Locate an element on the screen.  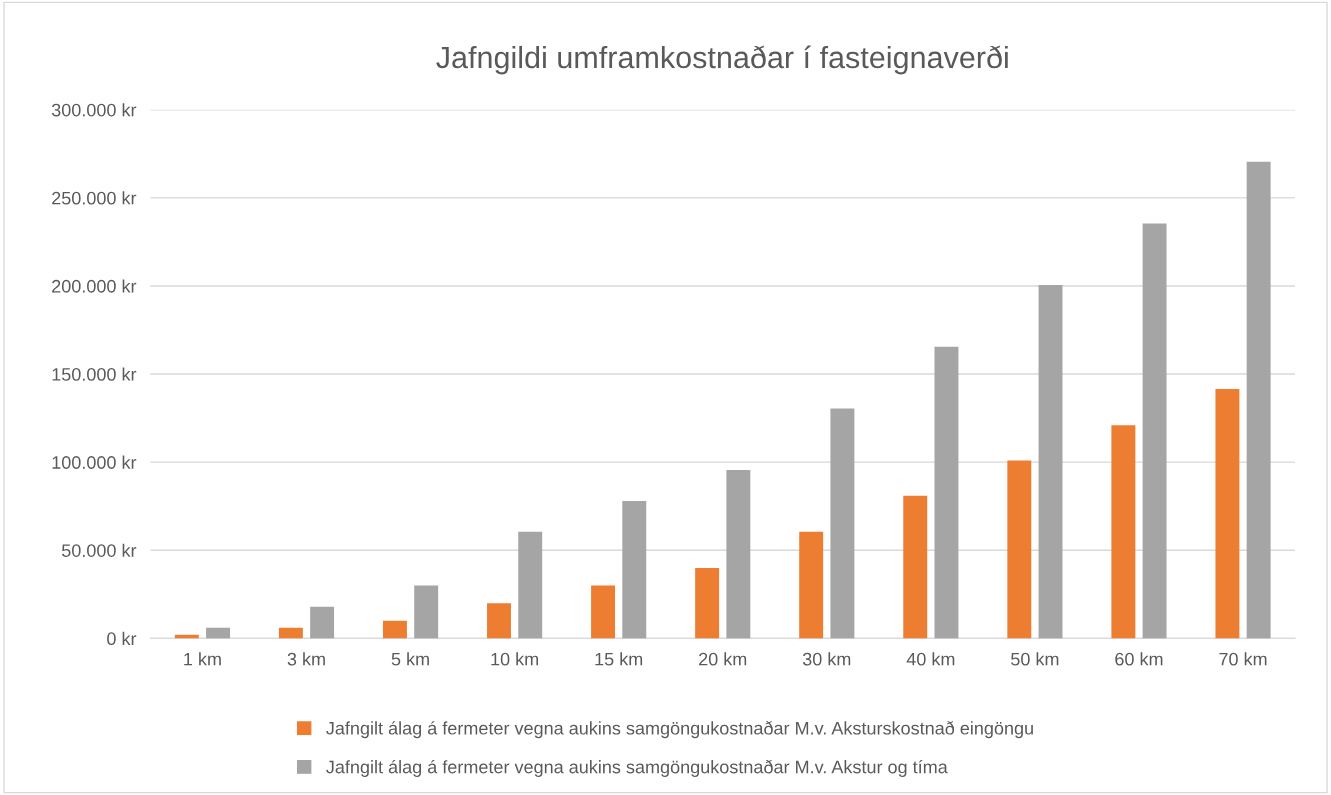
y-tick-label: 150.000 kr is located at coordinates (94, 374).